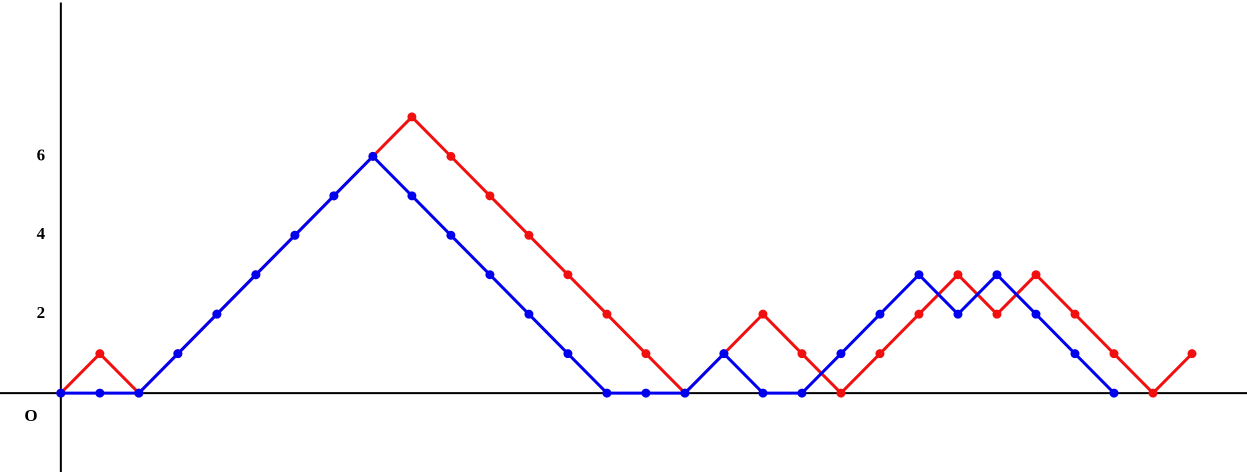 Image resolution: width=1247 pixels, height=475 pixels. What do you see at coordinates (41, 233) in the screenshot?
I see `y-tick-label: 4` at bounding box center [41, 233].